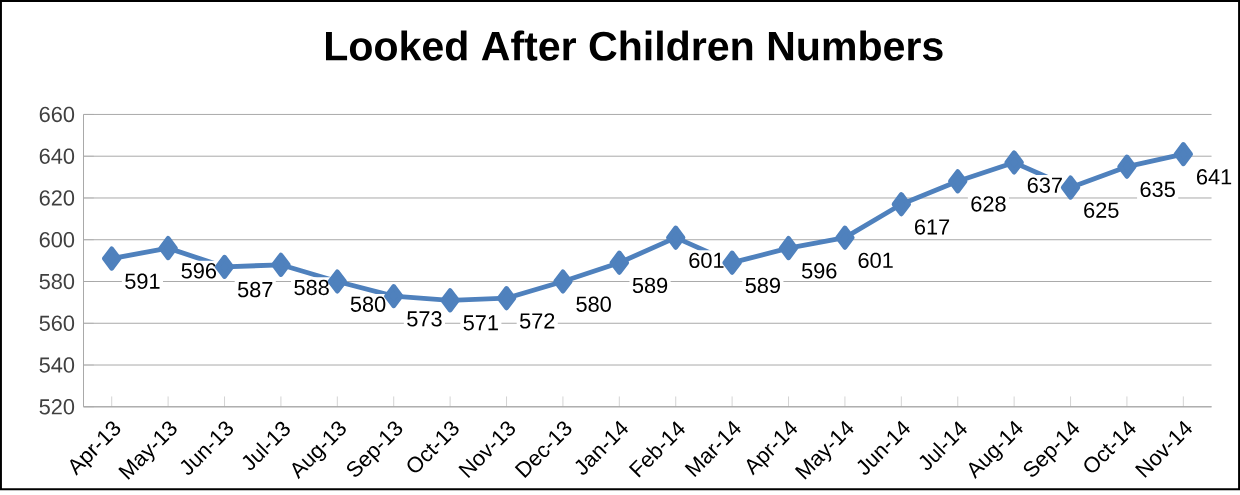 This screenshot has width=1240, height=495. What do you see at coordinates (932, 226) in the screenshot?
I see `data-label: 617` at bounding box center [932, 226].